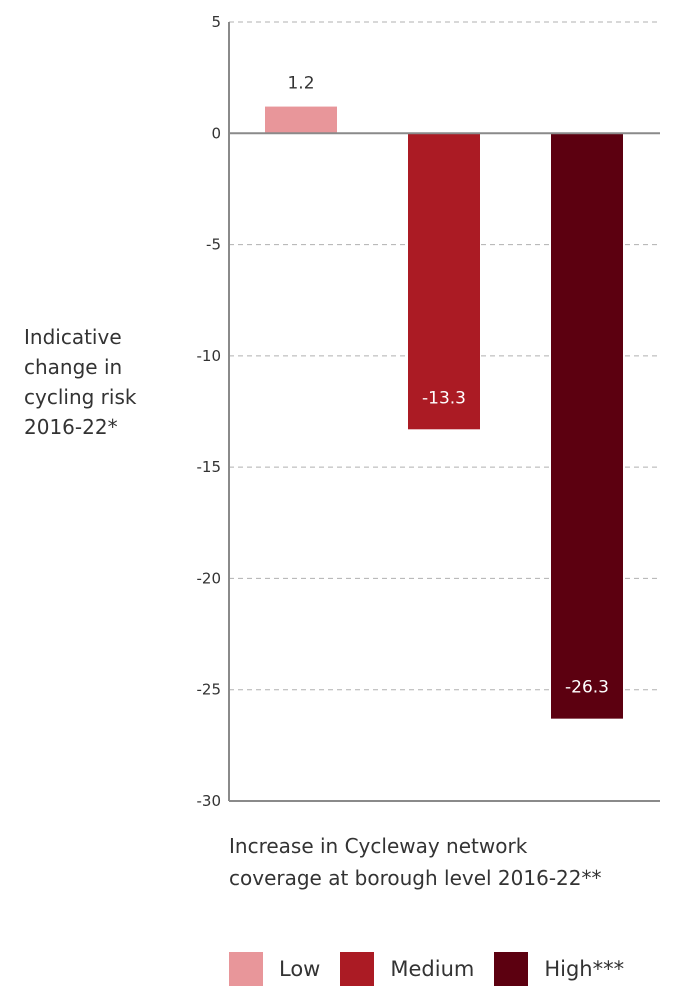  I want to click on y-axis-label-line: Indicative, so click(73, 337).